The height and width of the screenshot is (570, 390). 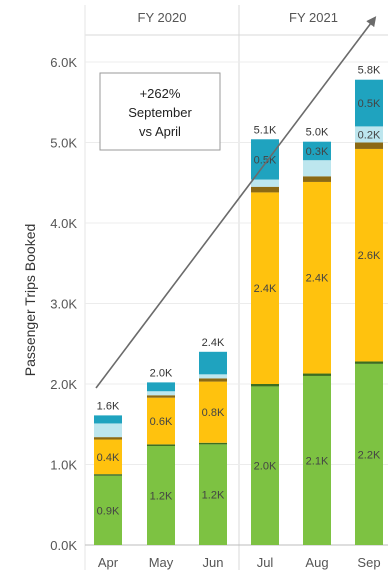 I want to click on annotation-box, so click(x=160, y=111).